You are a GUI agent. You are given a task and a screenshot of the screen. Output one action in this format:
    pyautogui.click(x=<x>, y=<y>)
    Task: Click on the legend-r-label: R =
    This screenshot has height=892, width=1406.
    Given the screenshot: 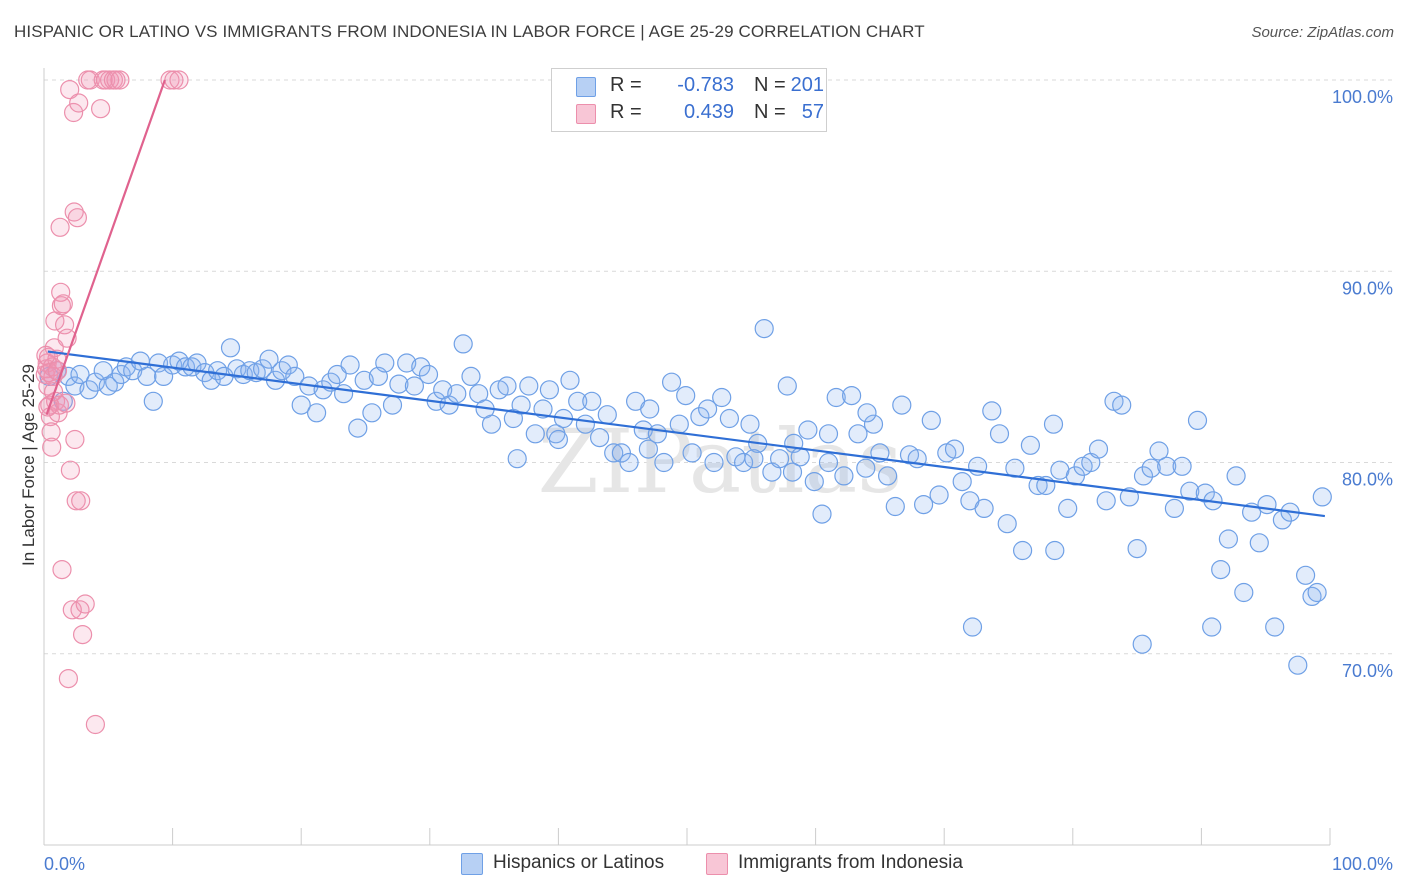 What is the action you would take?
    pyautogui.click(x=626, y=112)
    